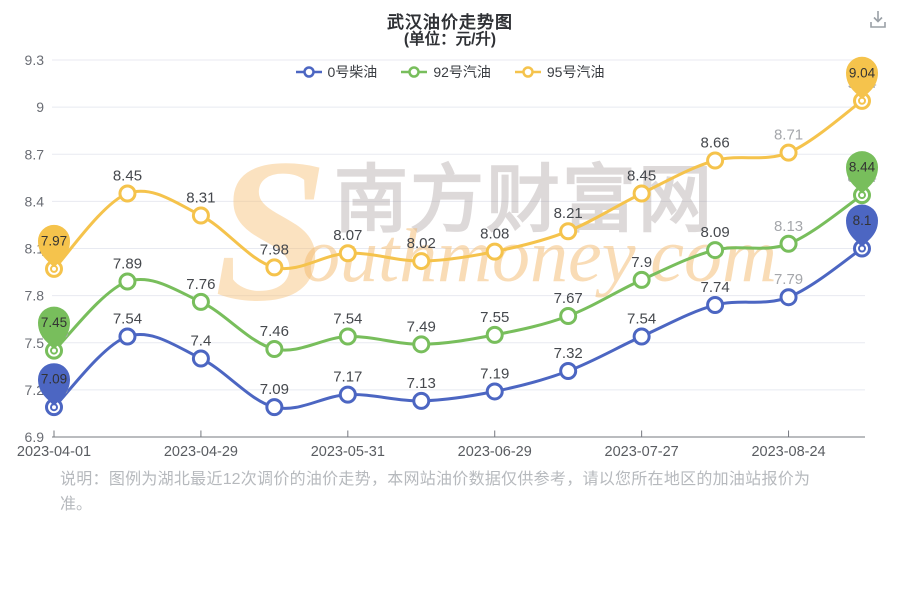  Describe the element at coordinates (568, 213) in the screenshot. I see `point-value-label: 8.21` at that location.